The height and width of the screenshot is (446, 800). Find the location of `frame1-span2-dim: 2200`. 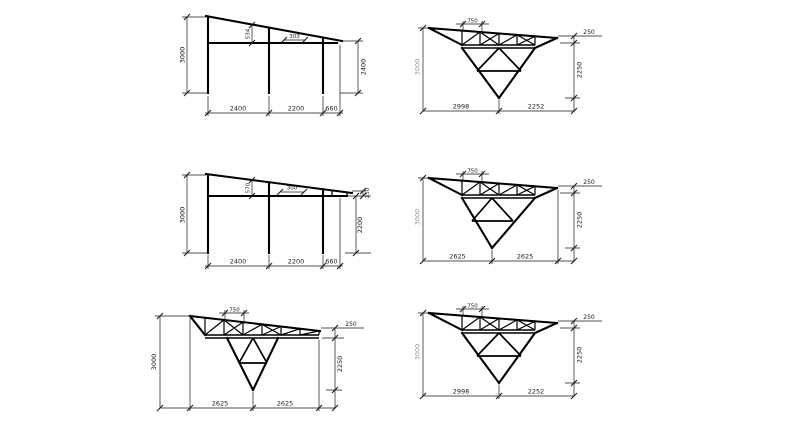

frame1-span2-dim: 2200 is located at coordinates (296, 109).